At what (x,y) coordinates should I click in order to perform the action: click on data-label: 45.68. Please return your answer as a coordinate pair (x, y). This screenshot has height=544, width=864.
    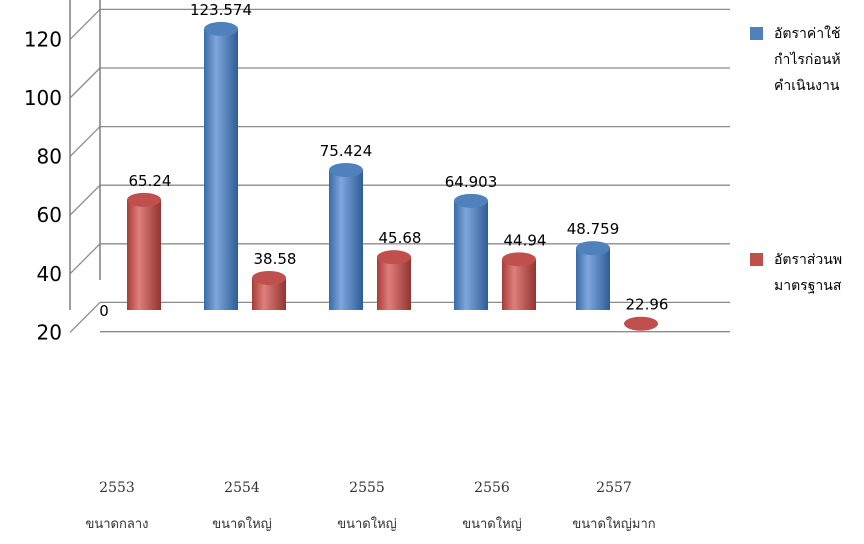
    Looking at the image, I should click on (400, 238).